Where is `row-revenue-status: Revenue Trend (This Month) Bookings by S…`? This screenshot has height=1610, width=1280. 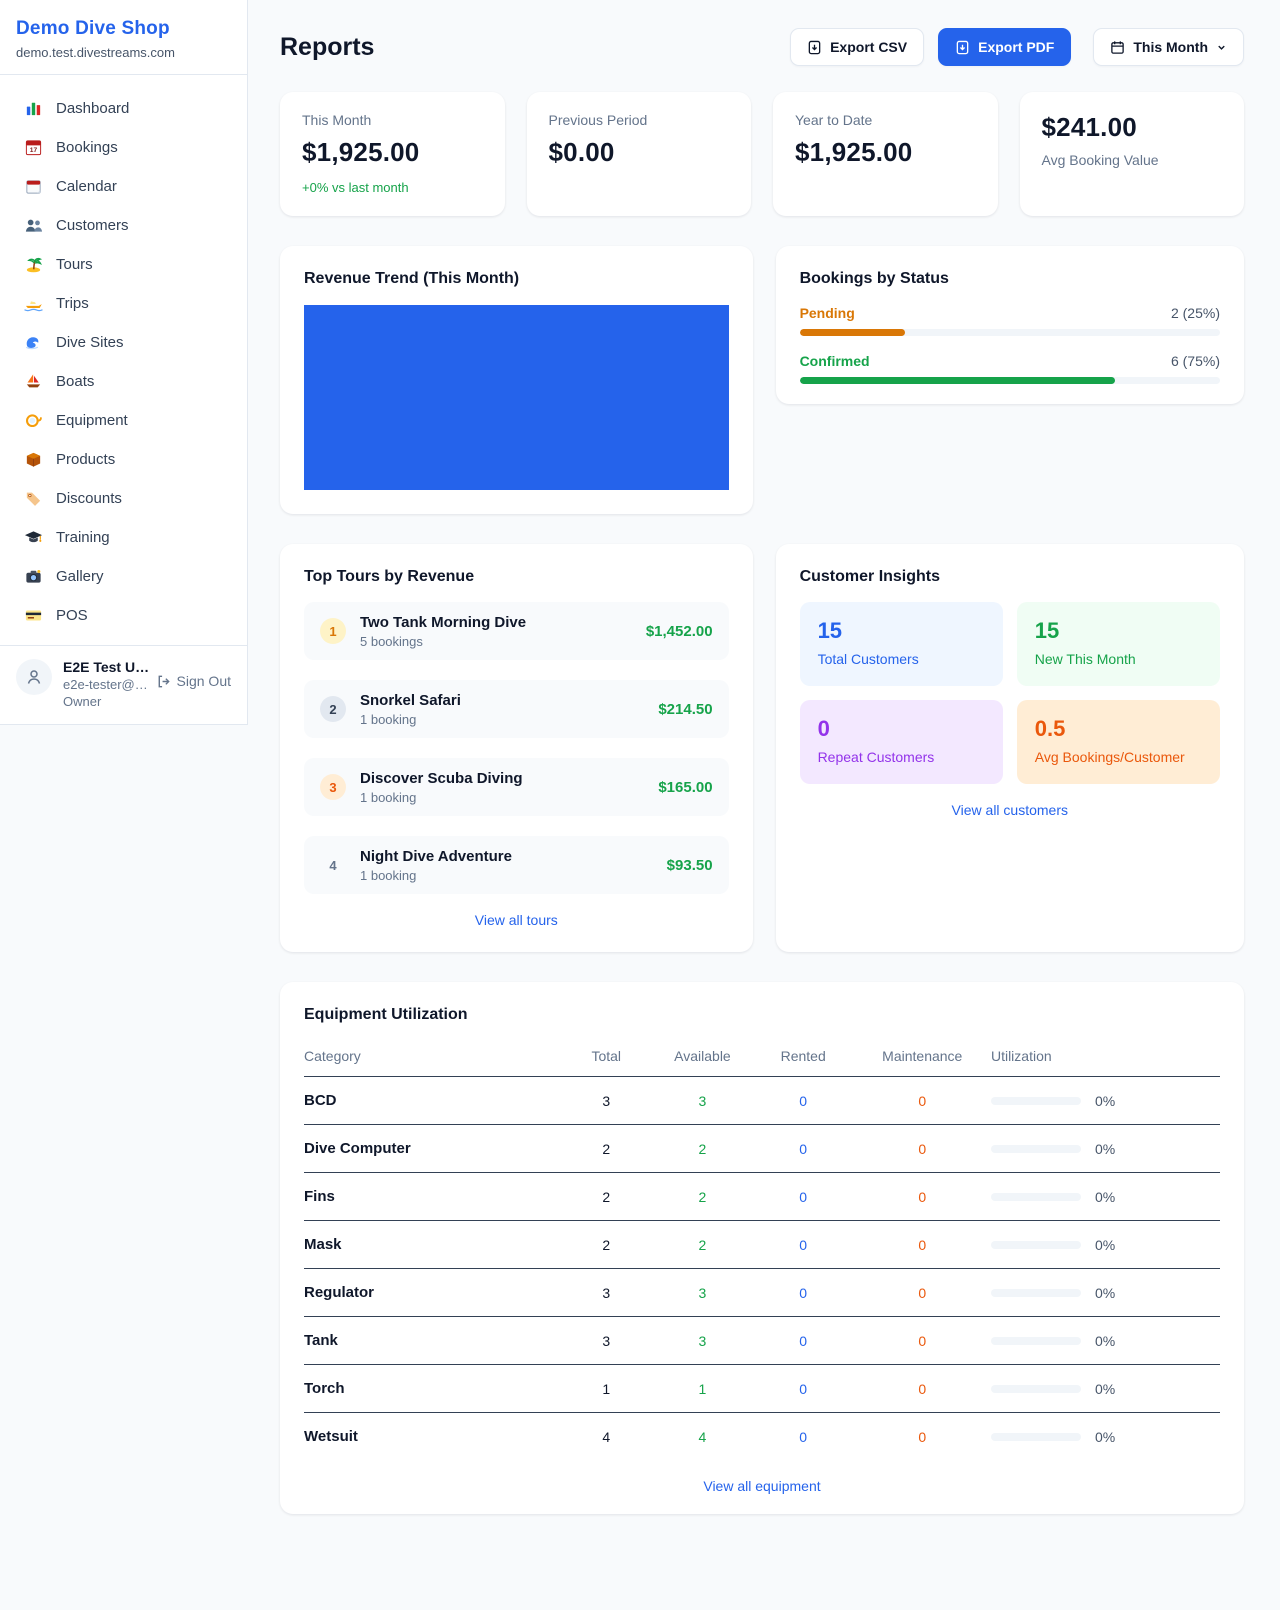
row-revenue-status: Revenue Trend (This Month) Bookings by S… is located at coordinates (762, 380).